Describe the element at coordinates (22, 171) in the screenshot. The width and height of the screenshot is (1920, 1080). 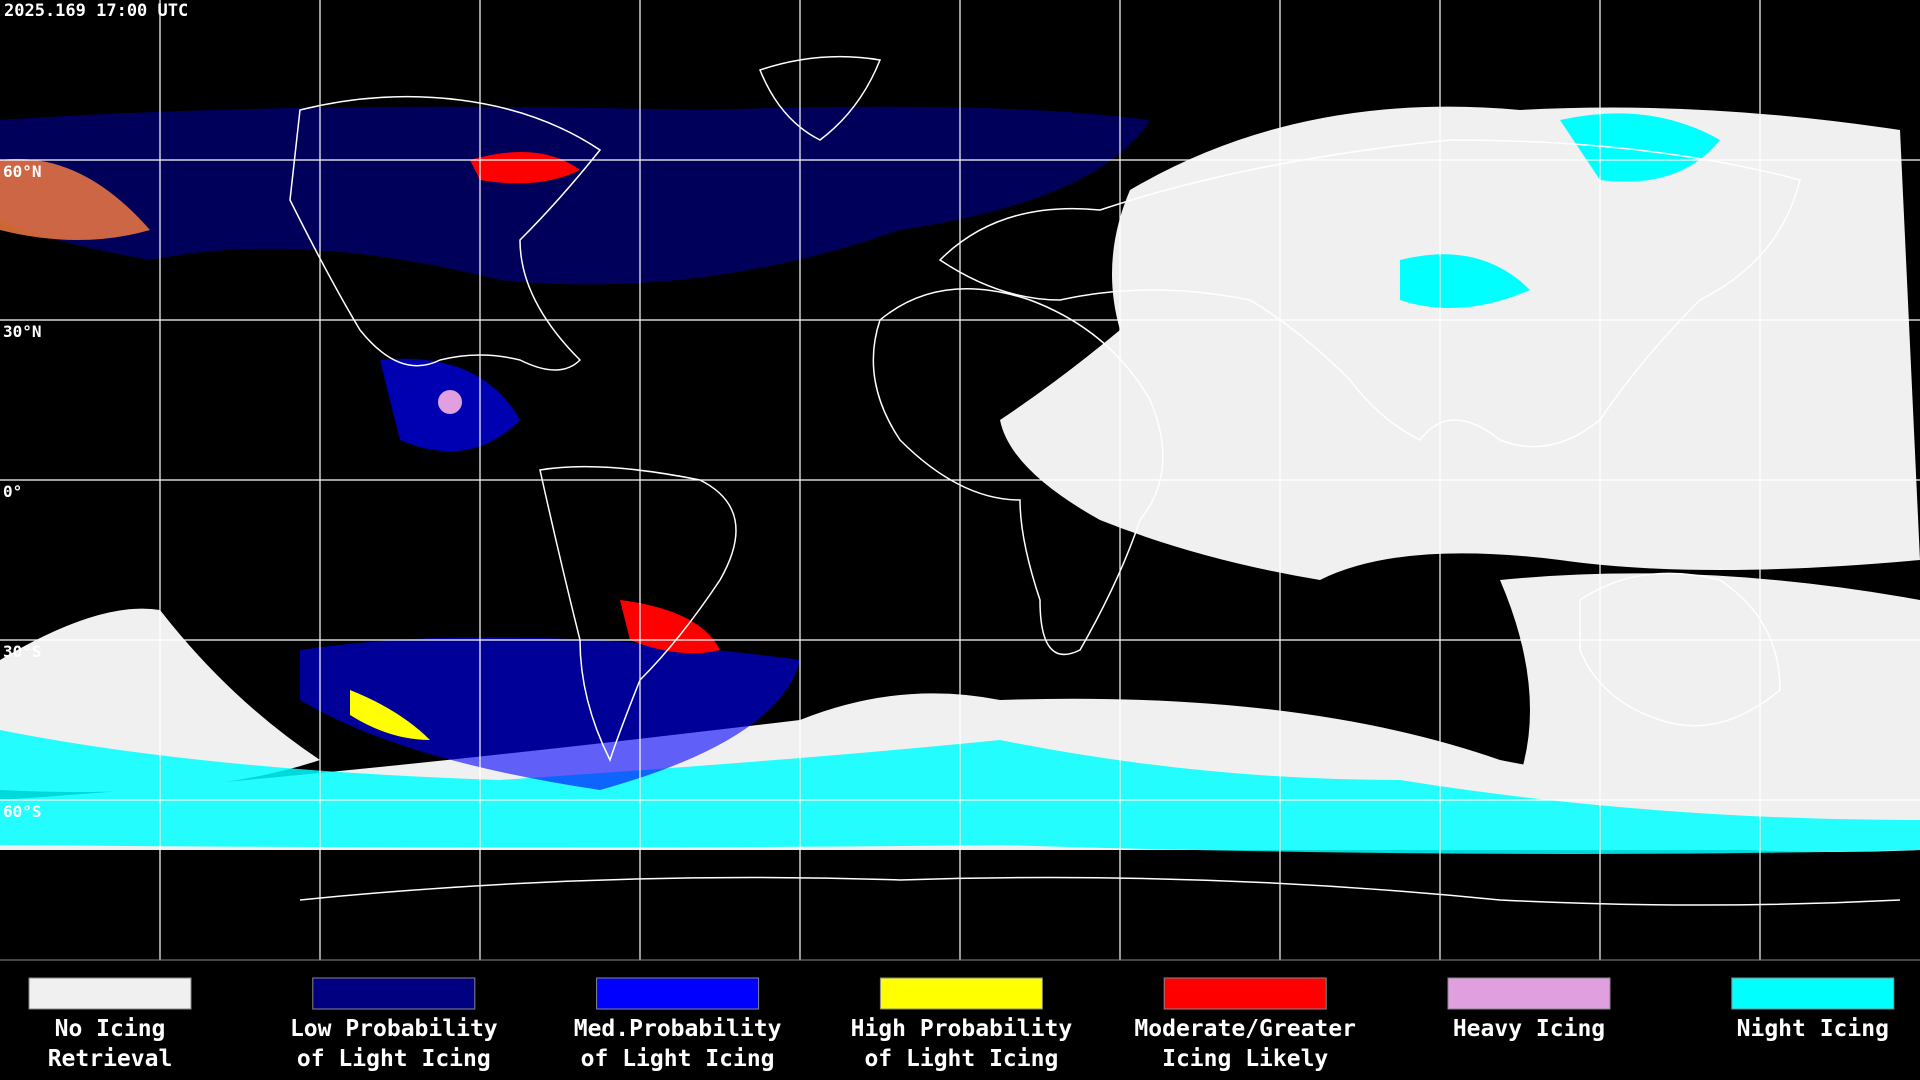
I see `latitude-label: 60°N` at that location.